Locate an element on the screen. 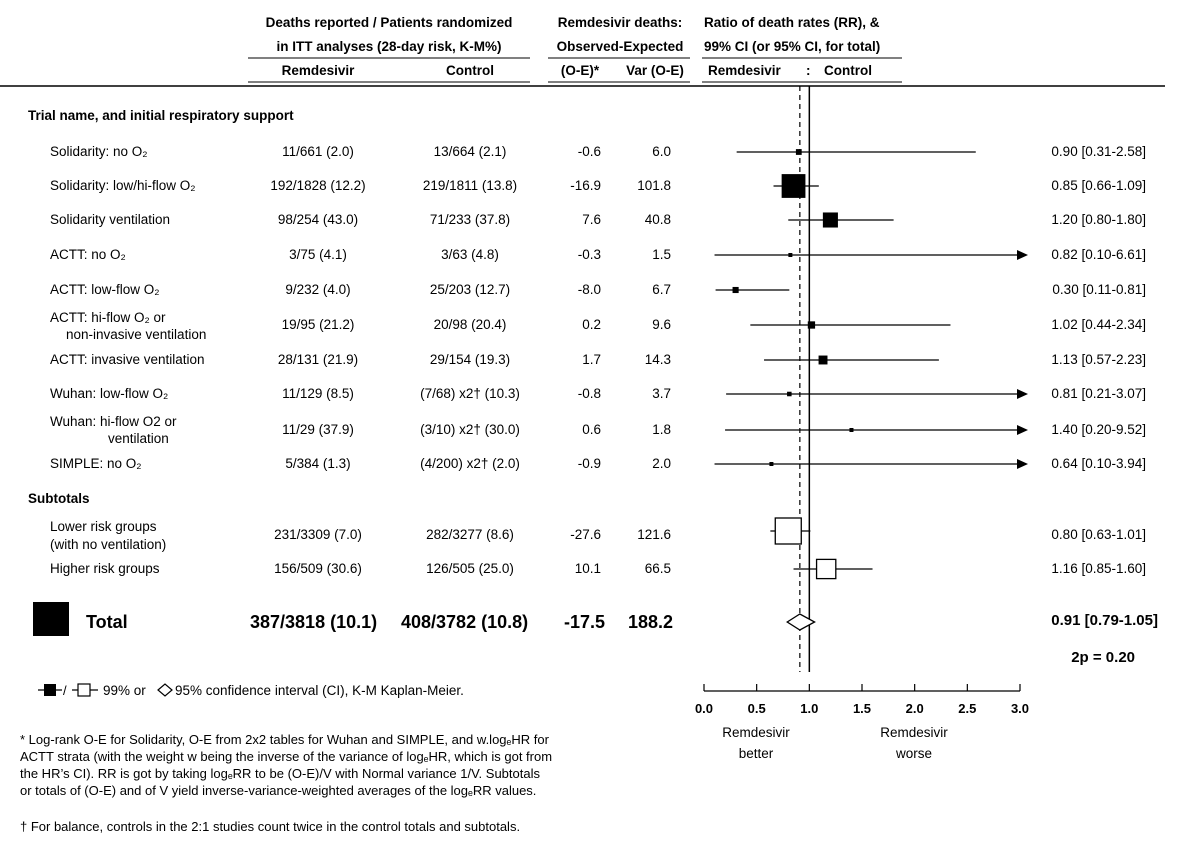 The image size is (1200, 843). row-label-line2: ventilation is located at coordinates (138, 438).